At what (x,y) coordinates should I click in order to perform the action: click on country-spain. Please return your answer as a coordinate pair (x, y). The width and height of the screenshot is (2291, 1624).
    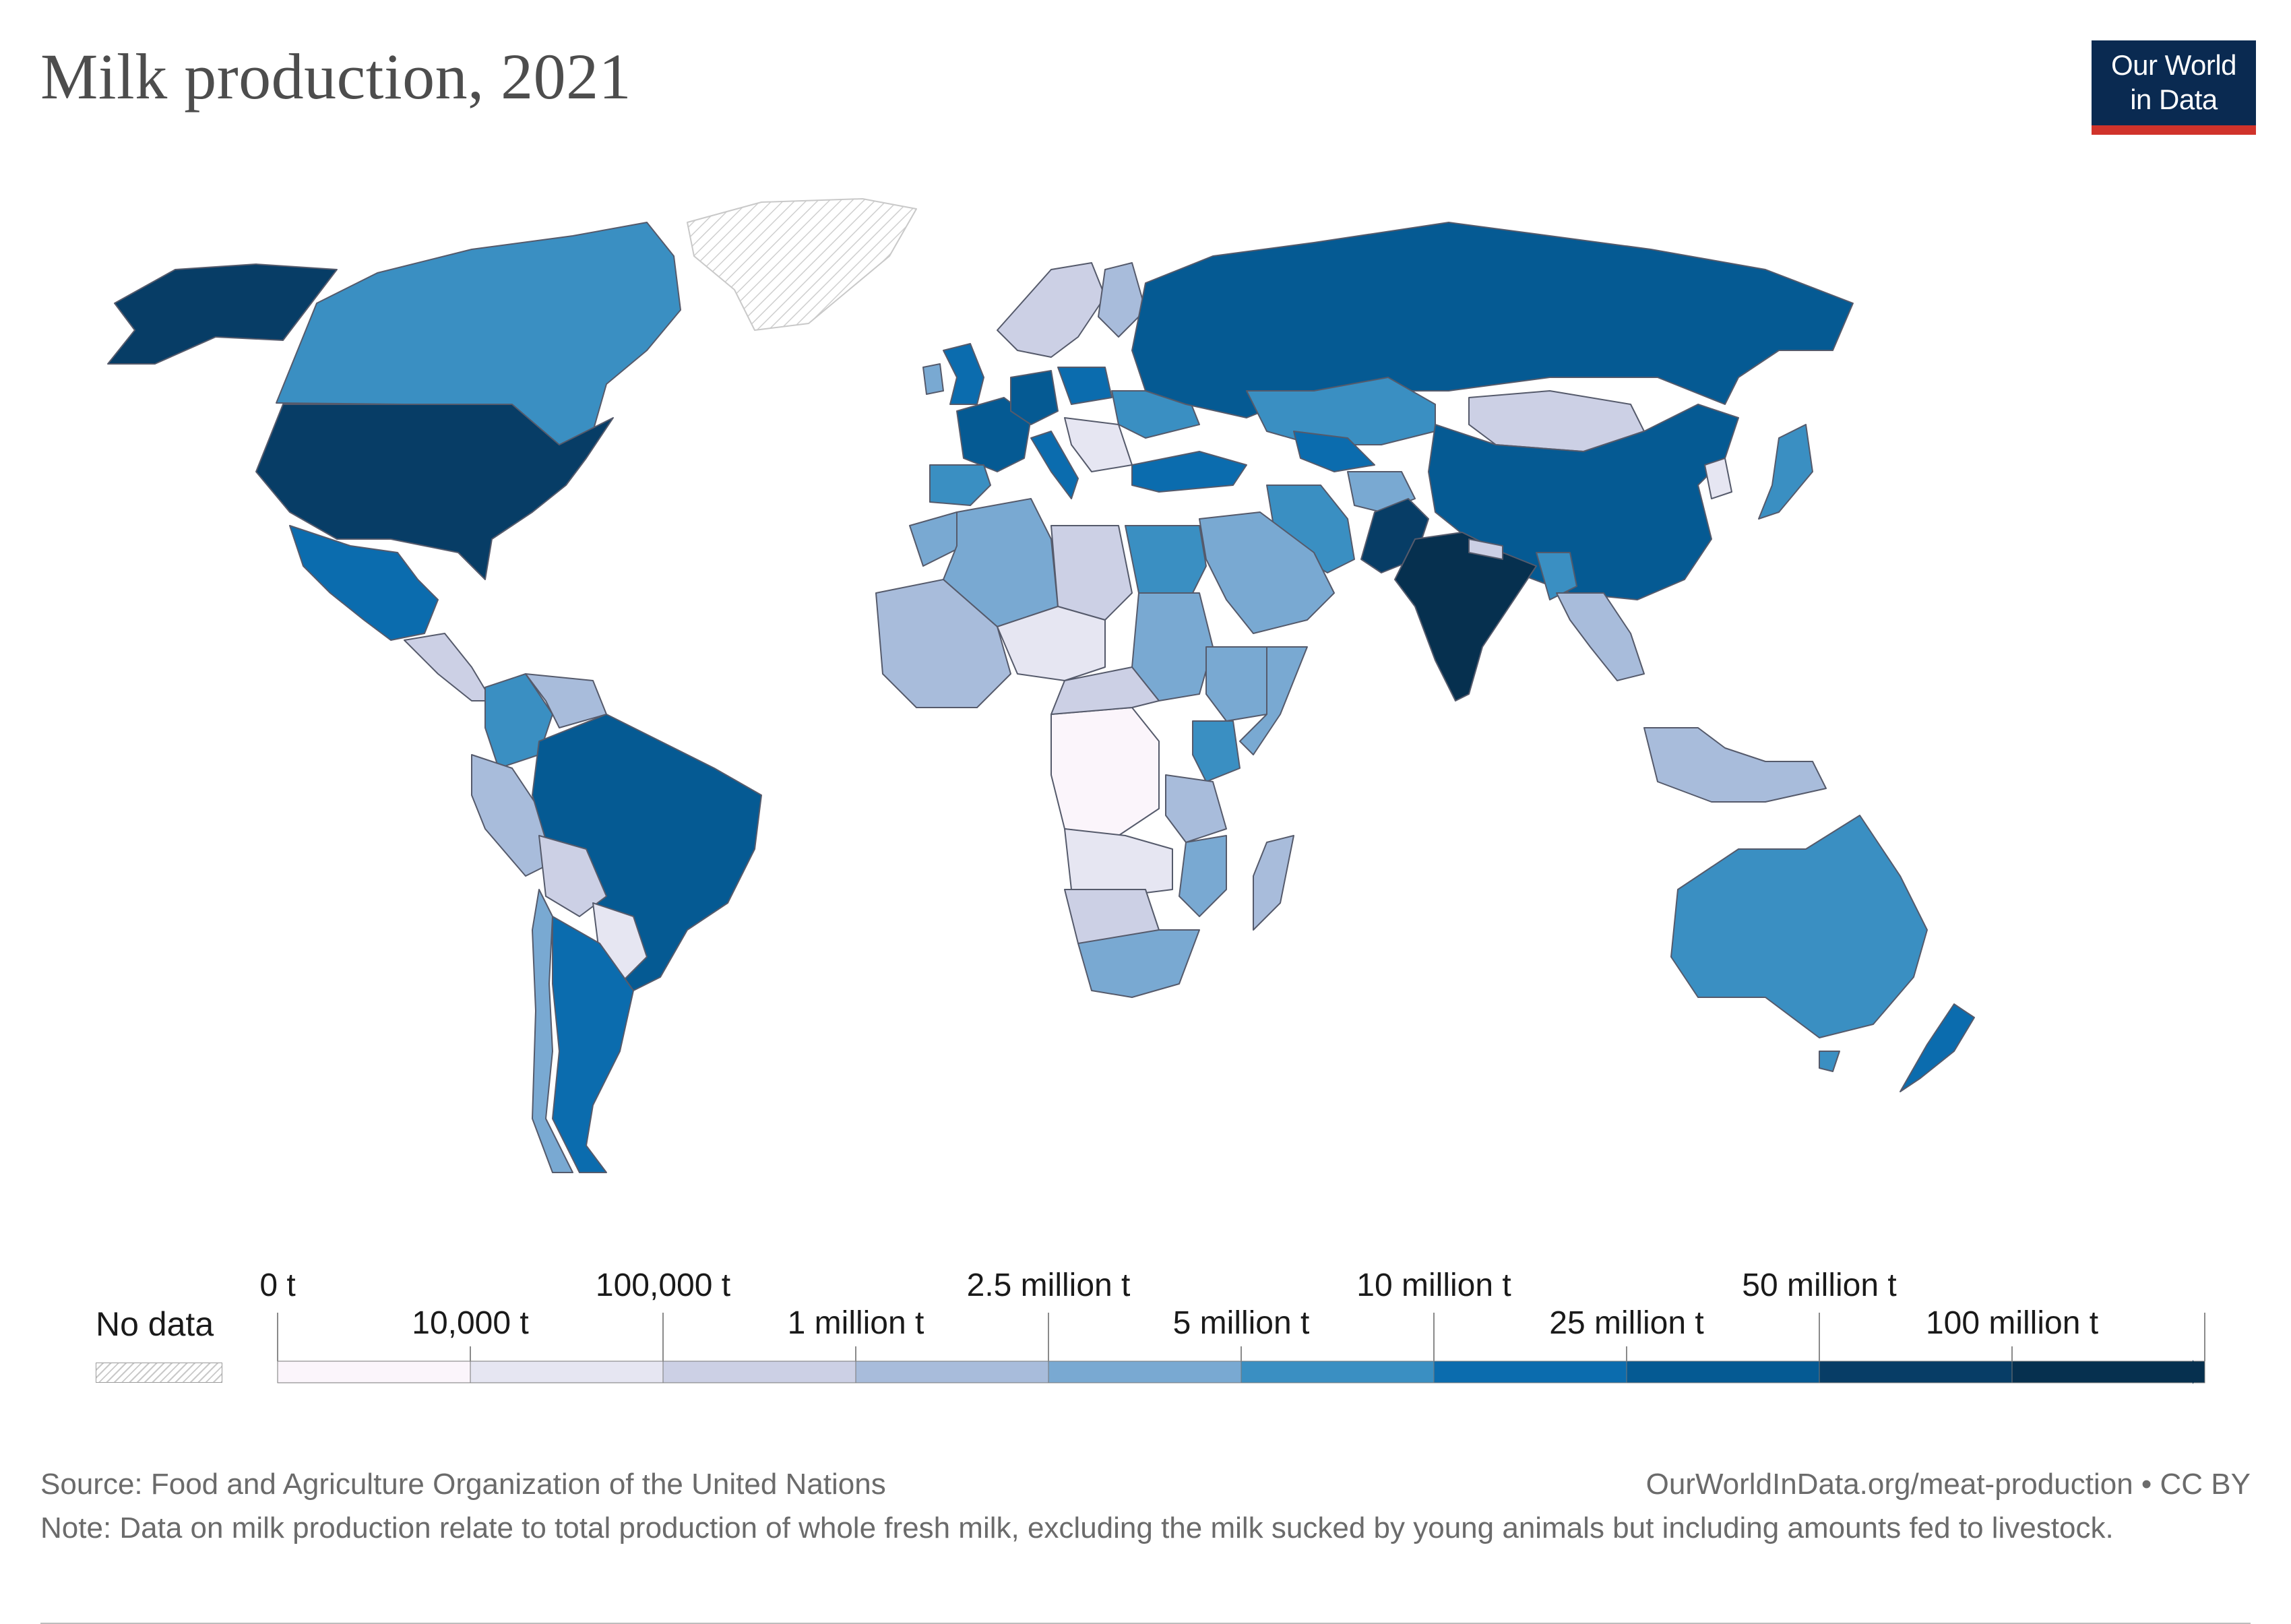
    Looking at the image, I should click on (960, 485).